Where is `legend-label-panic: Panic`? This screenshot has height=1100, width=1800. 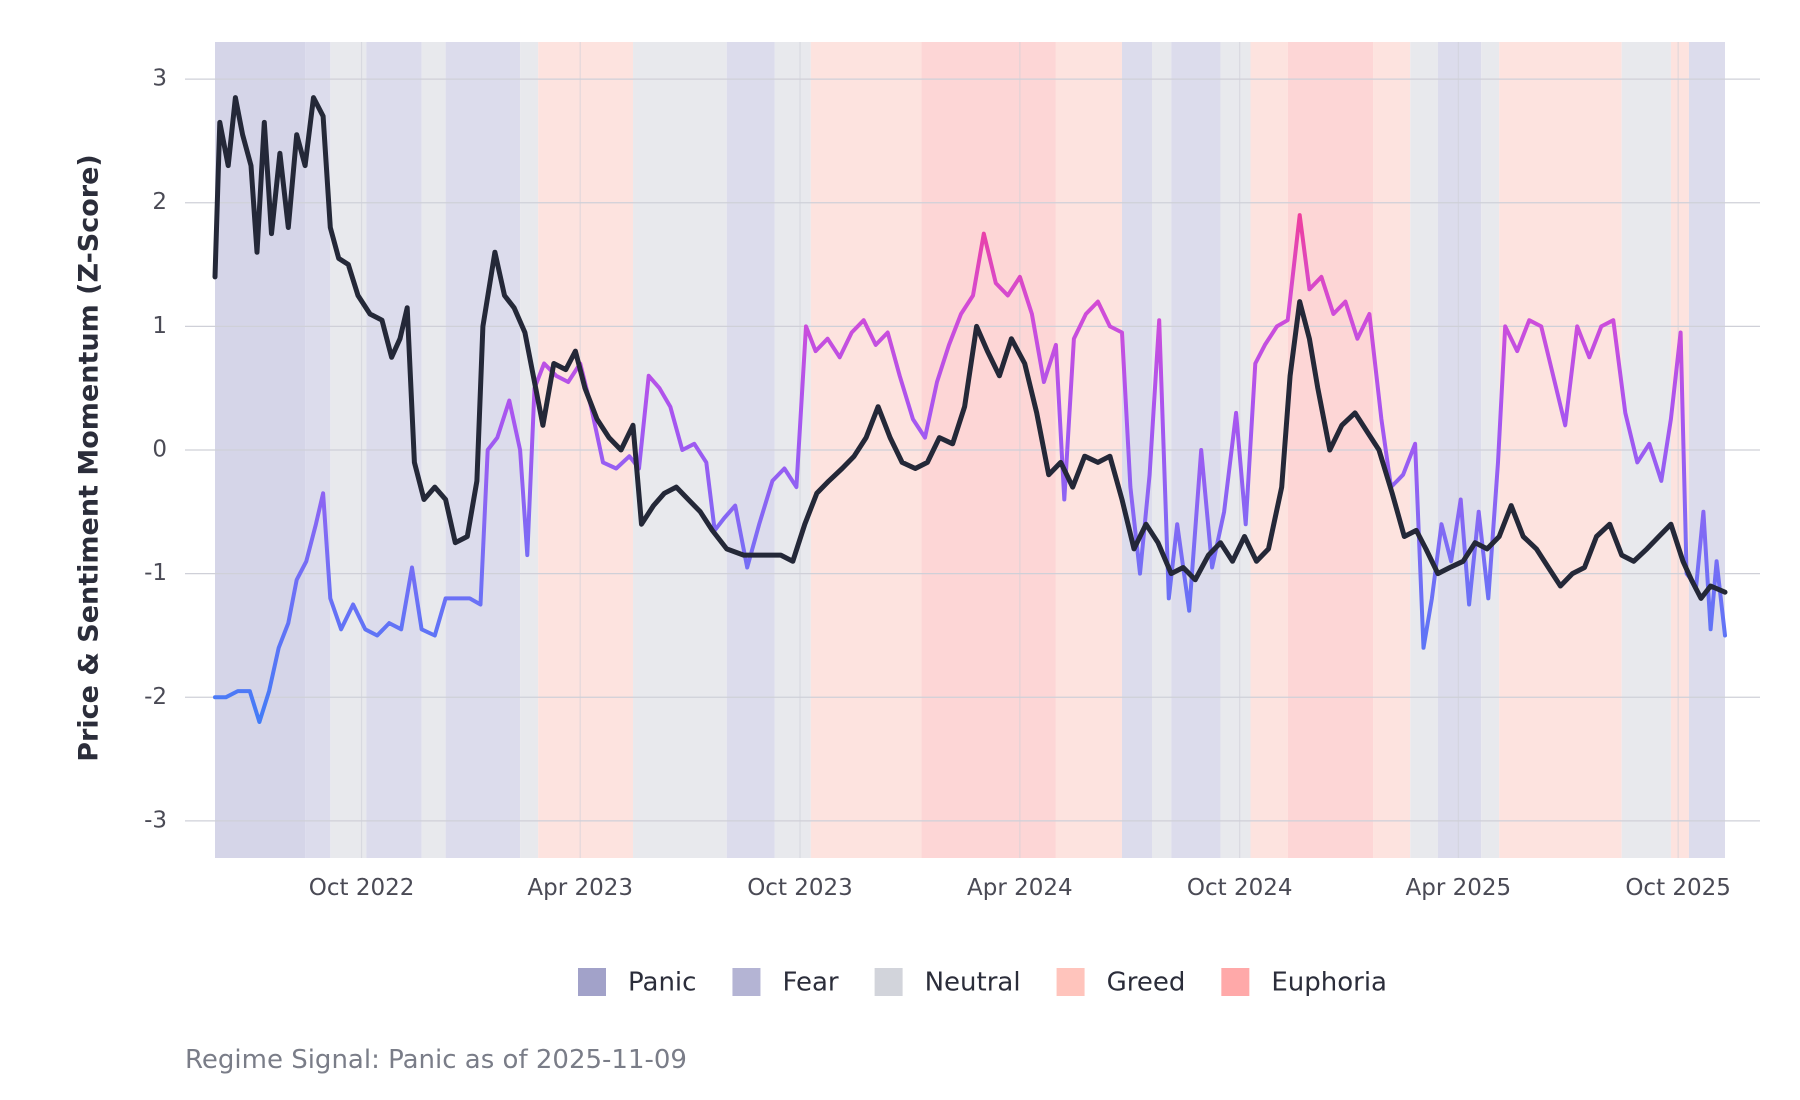
legend-label-panic: Panic is located at coordinates (662, 983).